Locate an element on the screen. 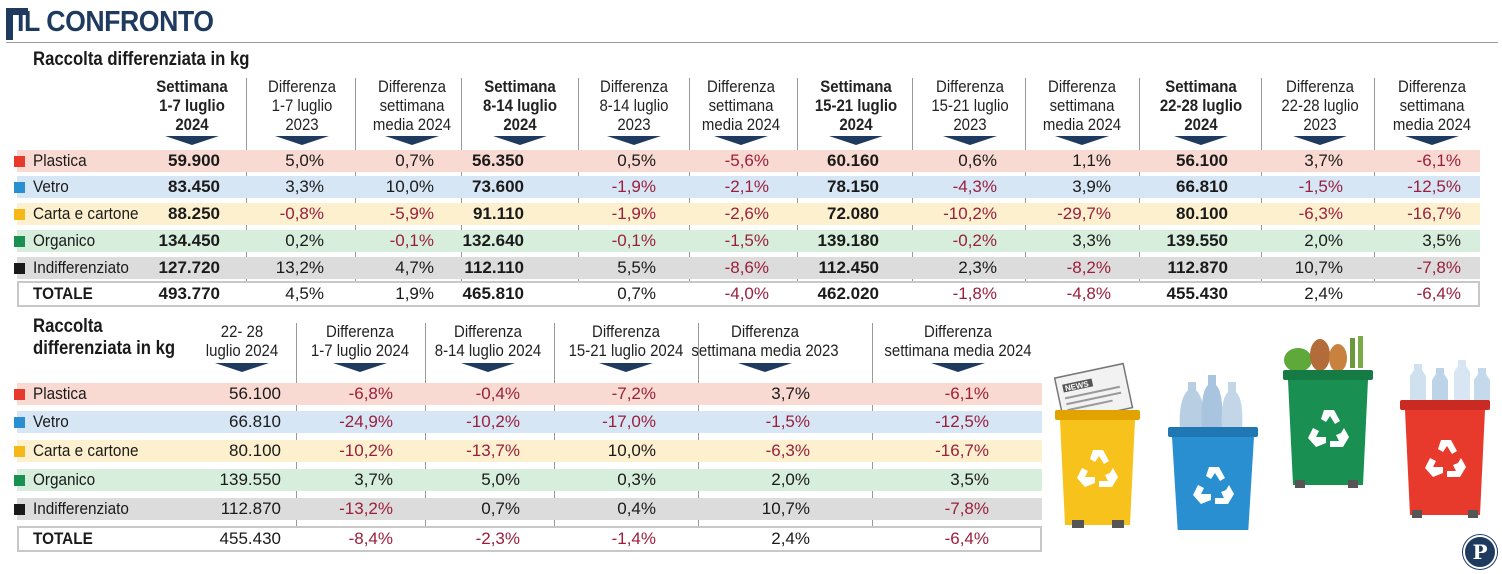 This screenshot has width=1502, height=574. row-label-plastica: Plastica is located at coordinates (60, 393).